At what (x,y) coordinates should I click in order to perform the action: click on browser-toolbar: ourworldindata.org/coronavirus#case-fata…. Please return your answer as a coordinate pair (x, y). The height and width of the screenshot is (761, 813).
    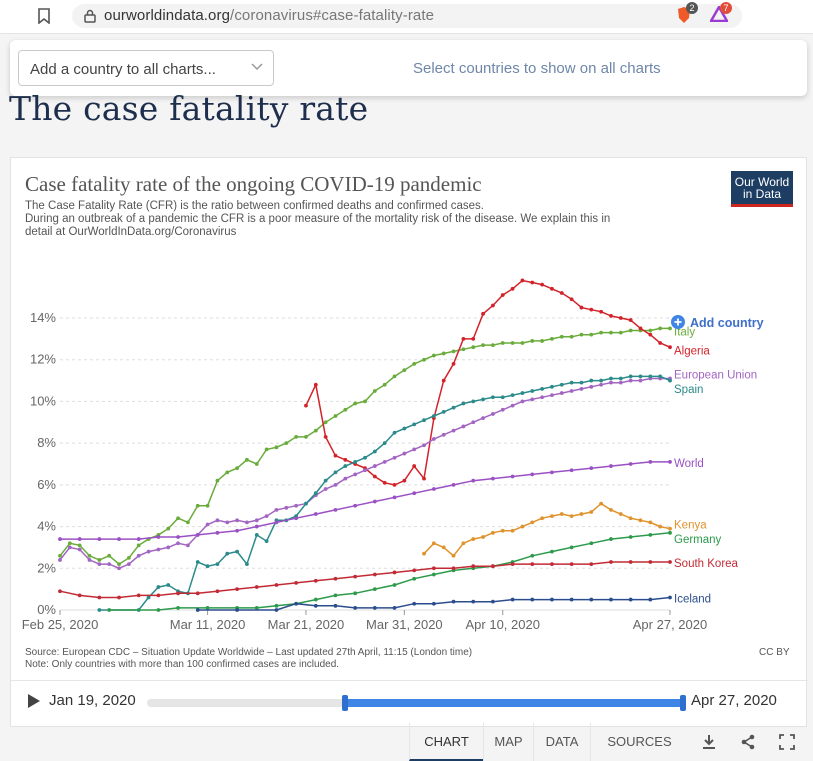
    Looking at the image, I should click on (406, 17).